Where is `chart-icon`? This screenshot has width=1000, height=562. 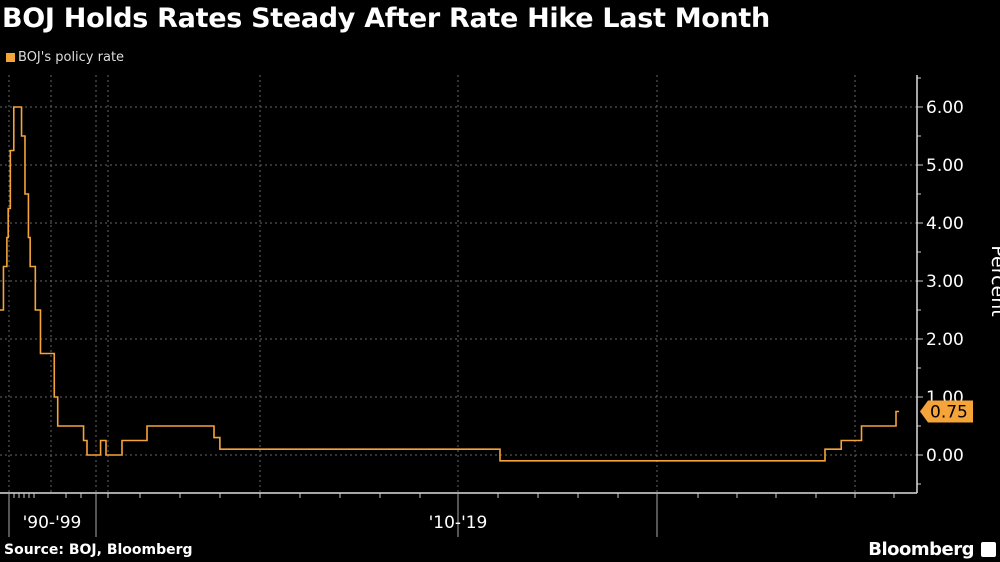
chart-icon is located at coordinates (988, 549).